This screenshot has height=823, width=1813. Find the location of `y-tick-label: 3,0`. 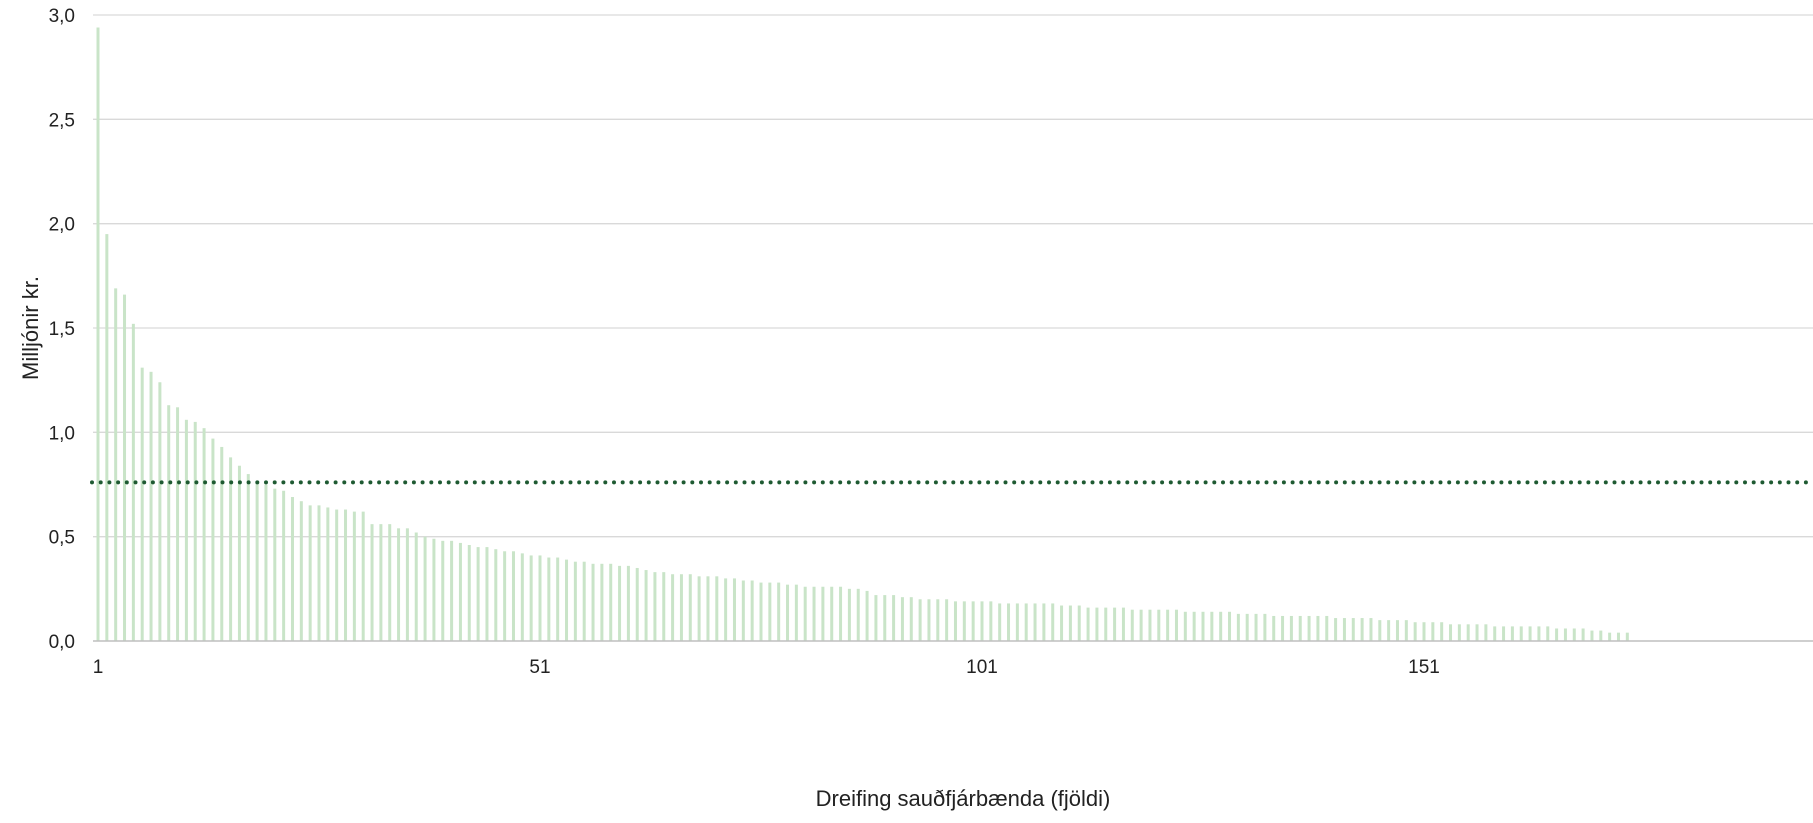

y-tick-label: 3,0 is located at coordinates (62, 16).